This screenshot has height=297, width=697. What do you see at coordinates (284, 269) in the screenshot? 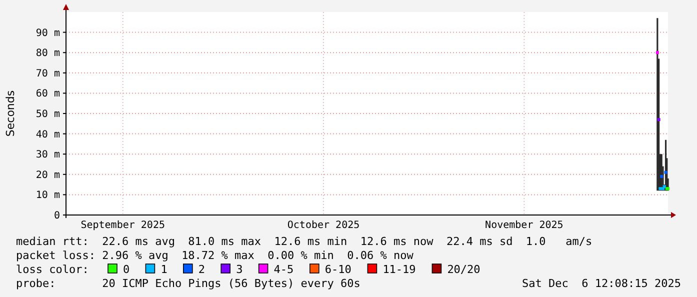
I see `legend-label: 4-5` at bounding box center [284, 269].